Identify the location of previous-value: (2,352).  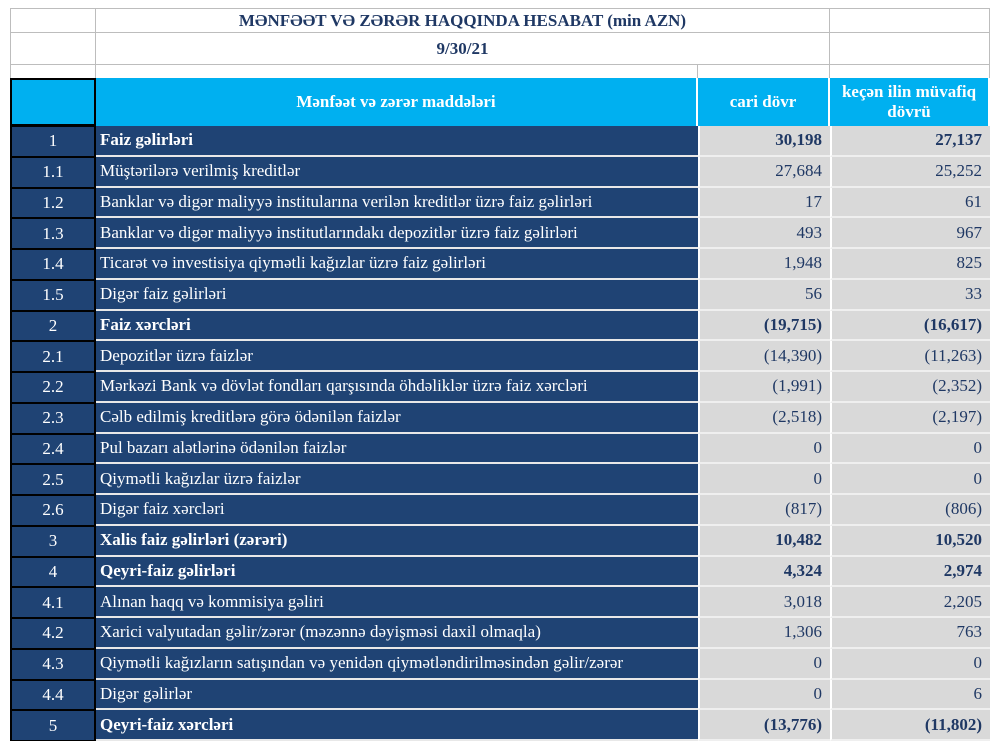
(910, 387).